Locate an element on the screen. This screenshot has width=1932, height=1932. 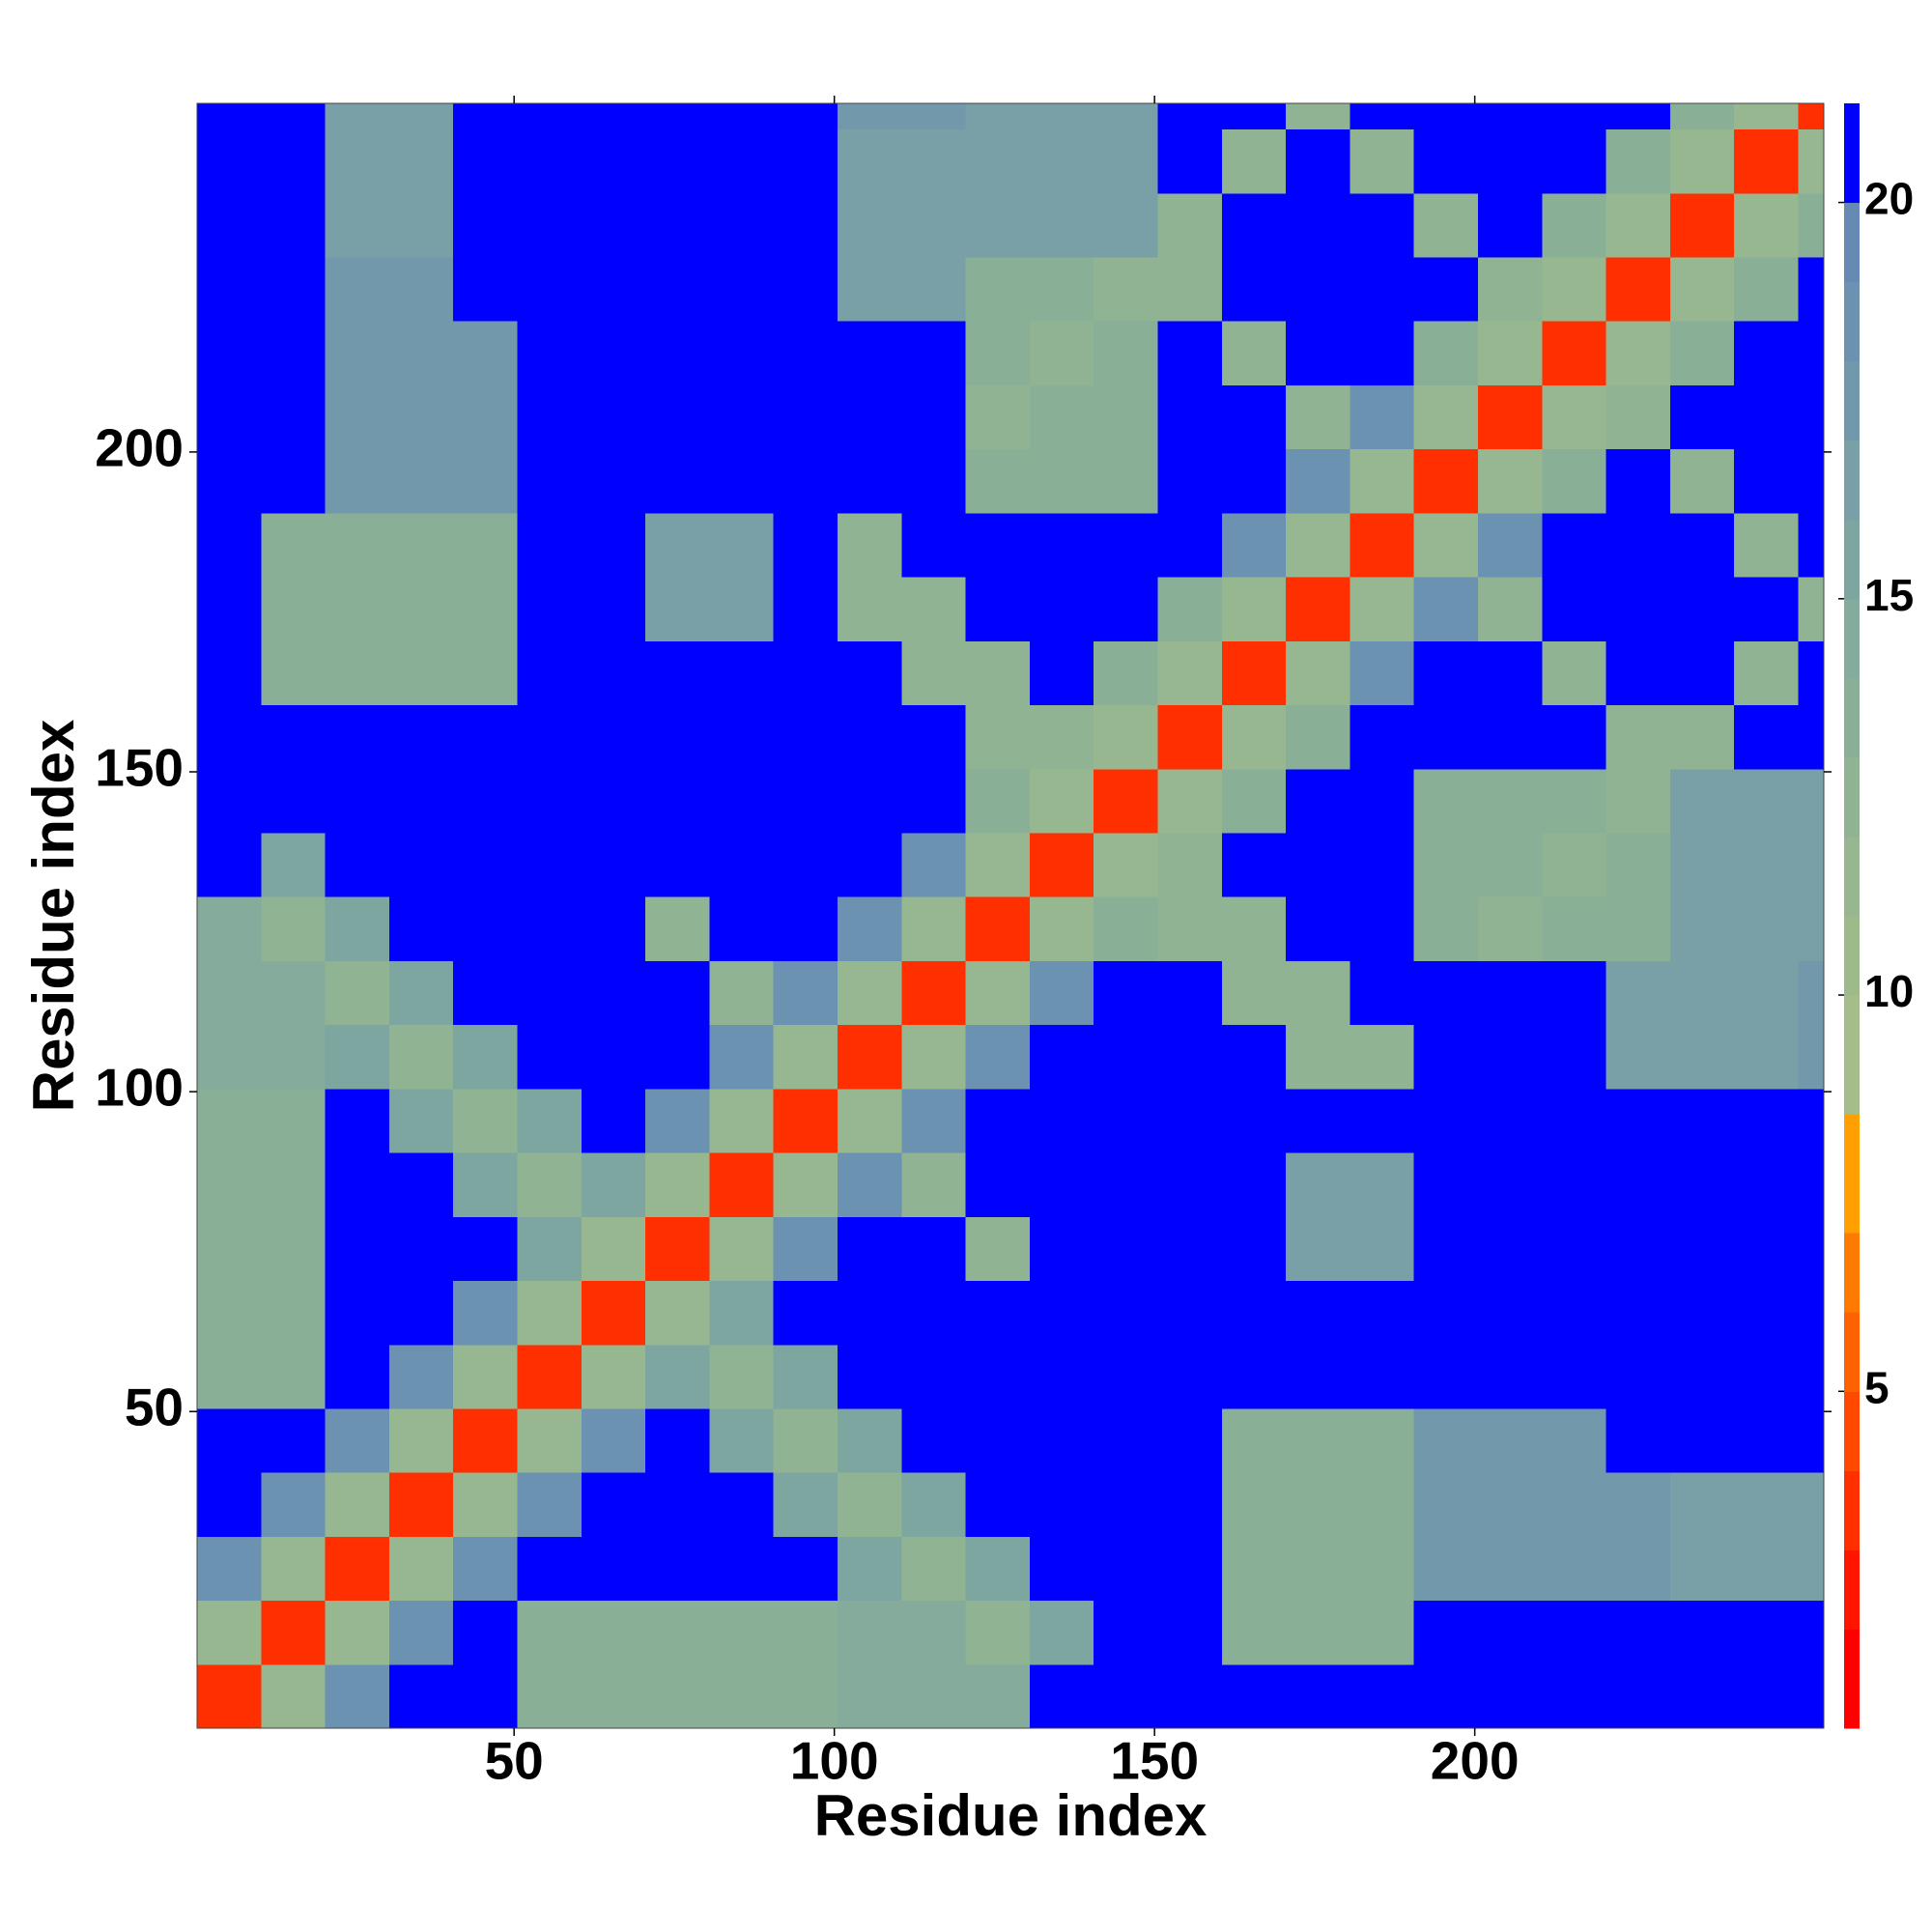
x-tick-label: 100 is located at coordinates (834, 1761).